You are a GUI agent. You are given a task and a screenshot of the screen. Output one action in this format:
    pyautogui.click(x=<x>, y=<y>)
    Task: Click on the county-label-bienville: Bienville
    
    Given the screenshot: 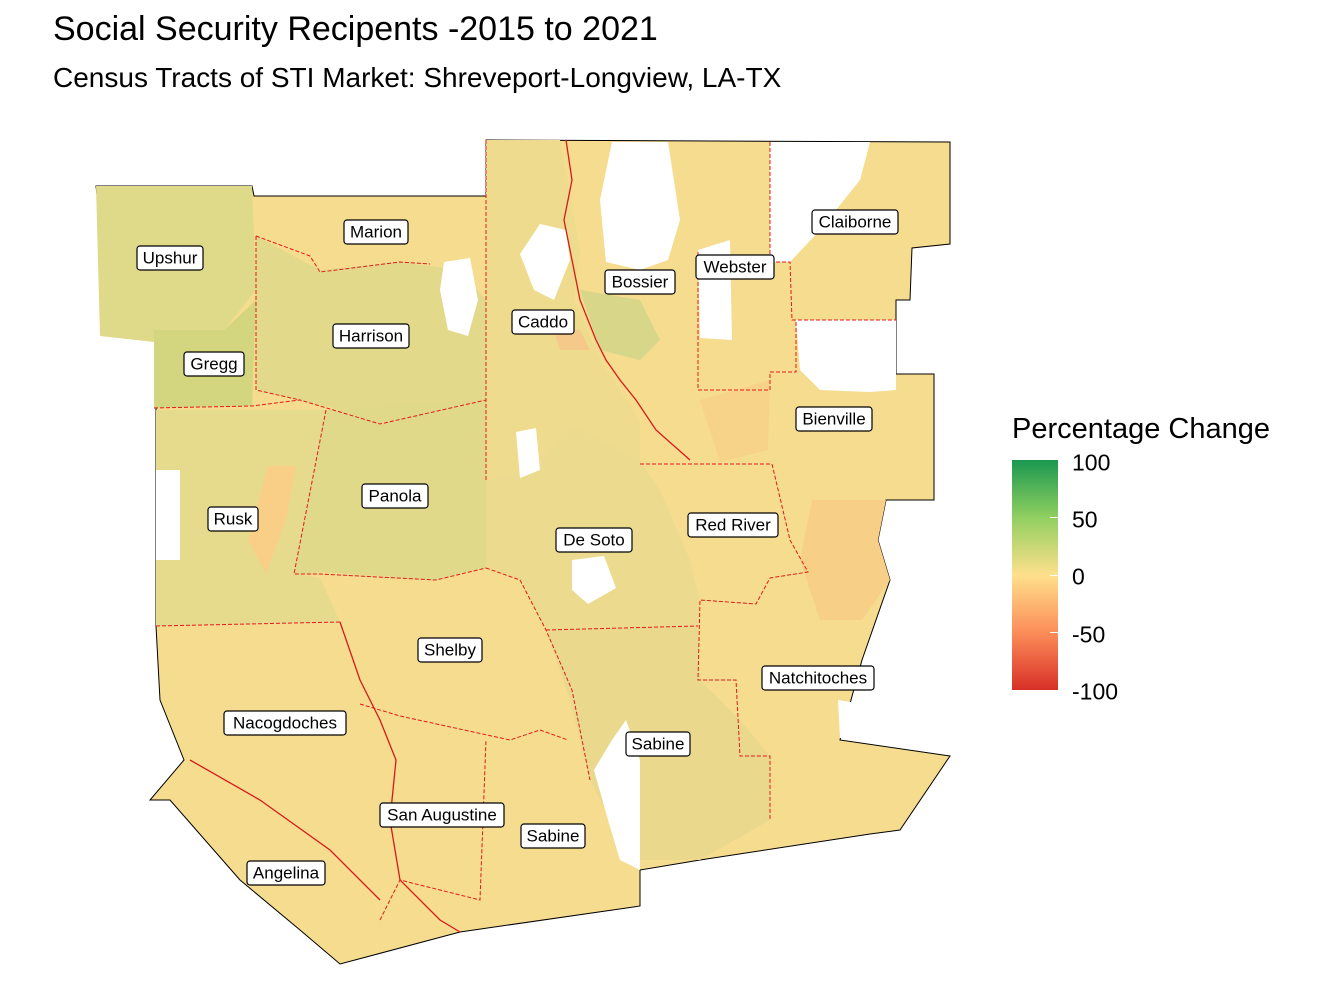 What is the action you would take?
    pyautogui.click(x=834, y=419)
    